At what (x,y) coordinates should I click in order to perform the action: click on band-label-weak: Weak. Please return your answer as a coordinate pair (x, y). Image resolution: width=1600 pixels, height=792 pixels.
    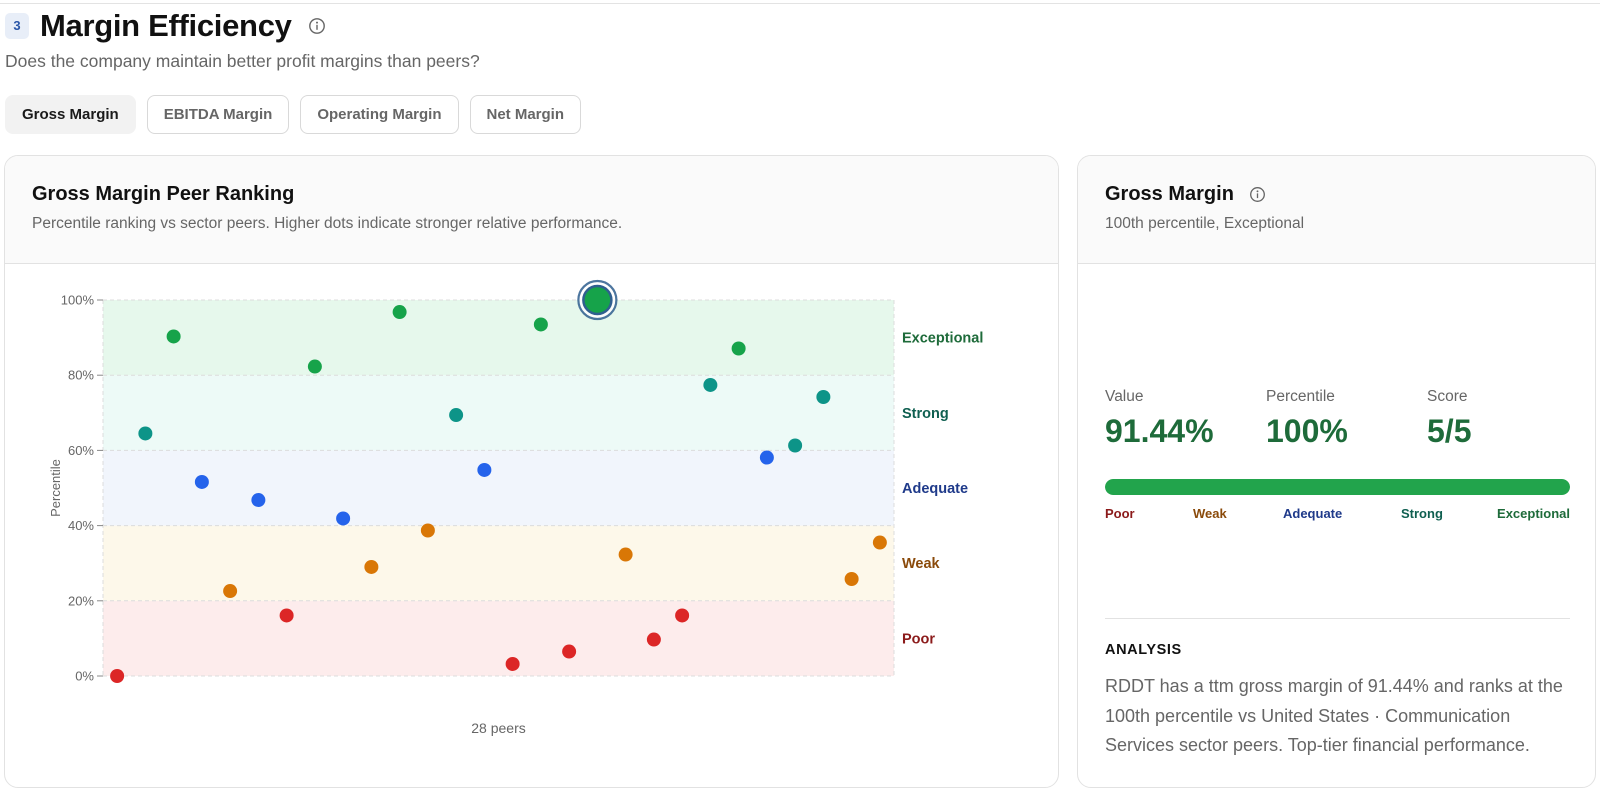
    Looking at the image, I should click on (921, 564).